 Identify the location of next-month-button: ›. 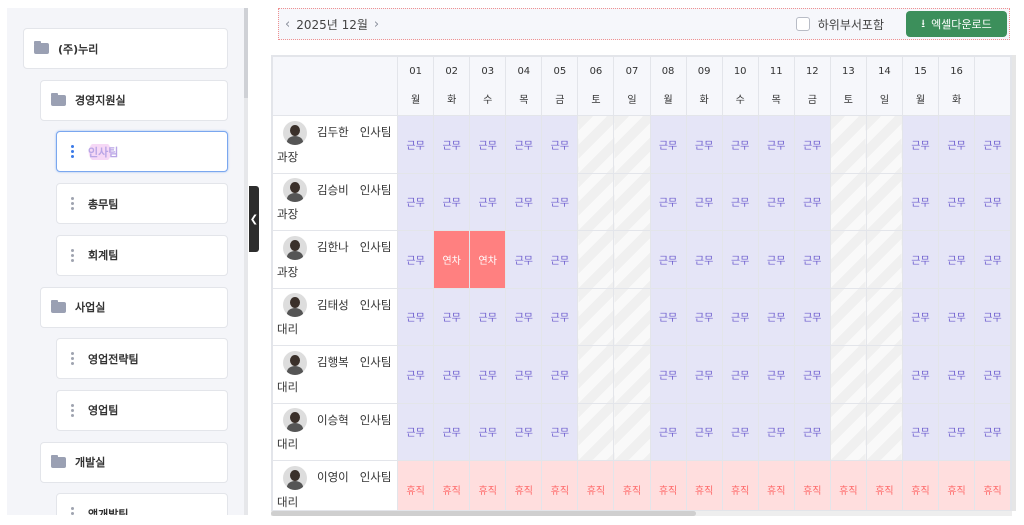
(376, 24).